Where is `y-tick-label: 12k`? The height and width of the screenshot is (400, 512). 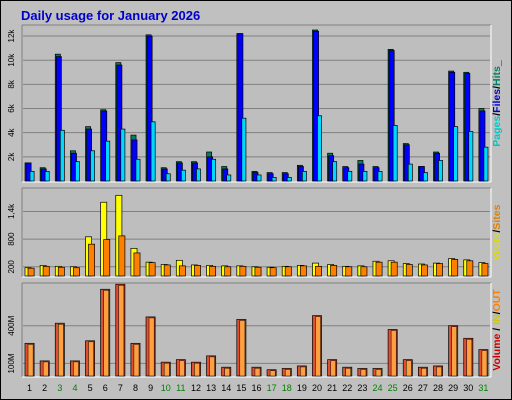 y-tick-label: 12k is located at coordinates (11, 36).